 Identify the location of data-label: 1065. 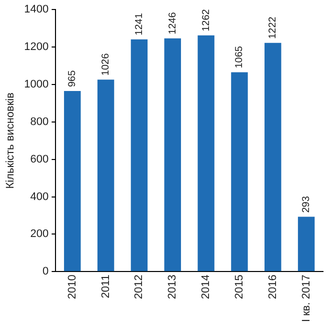
(240, 57).